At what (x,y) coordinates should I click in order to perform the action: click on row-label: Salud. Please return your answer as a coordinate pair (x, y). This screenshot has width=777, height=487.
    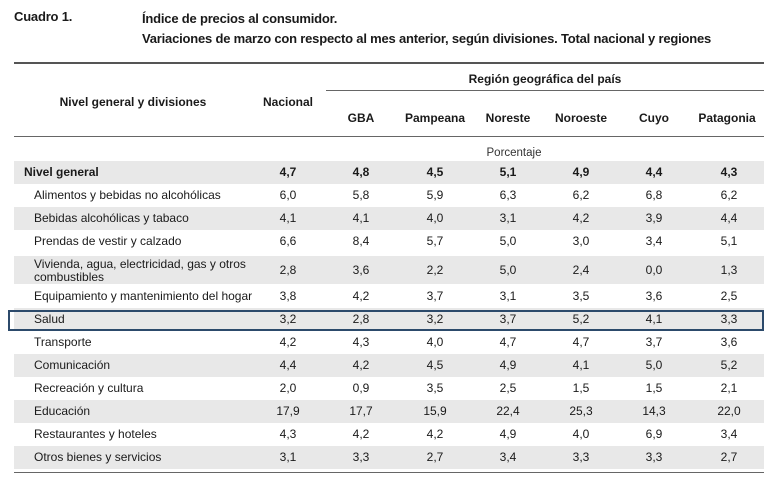
    Looking at the image, I should click on (49, 319).